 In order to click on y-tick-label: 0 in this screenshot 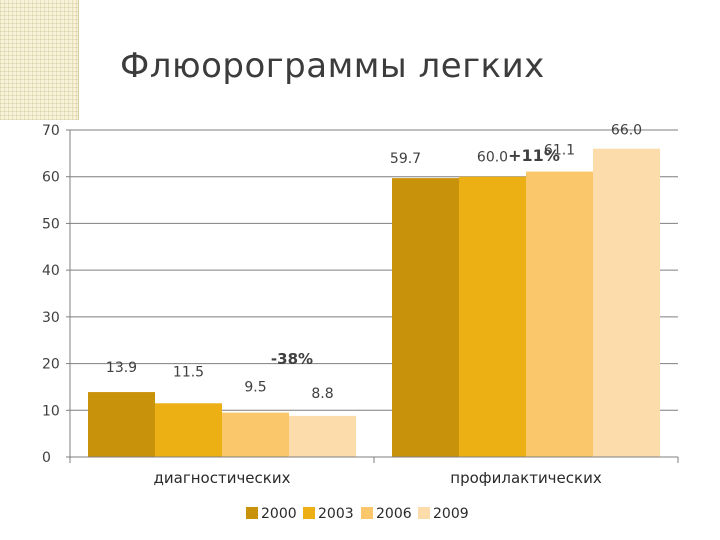, I will do `click(46, 458)`.